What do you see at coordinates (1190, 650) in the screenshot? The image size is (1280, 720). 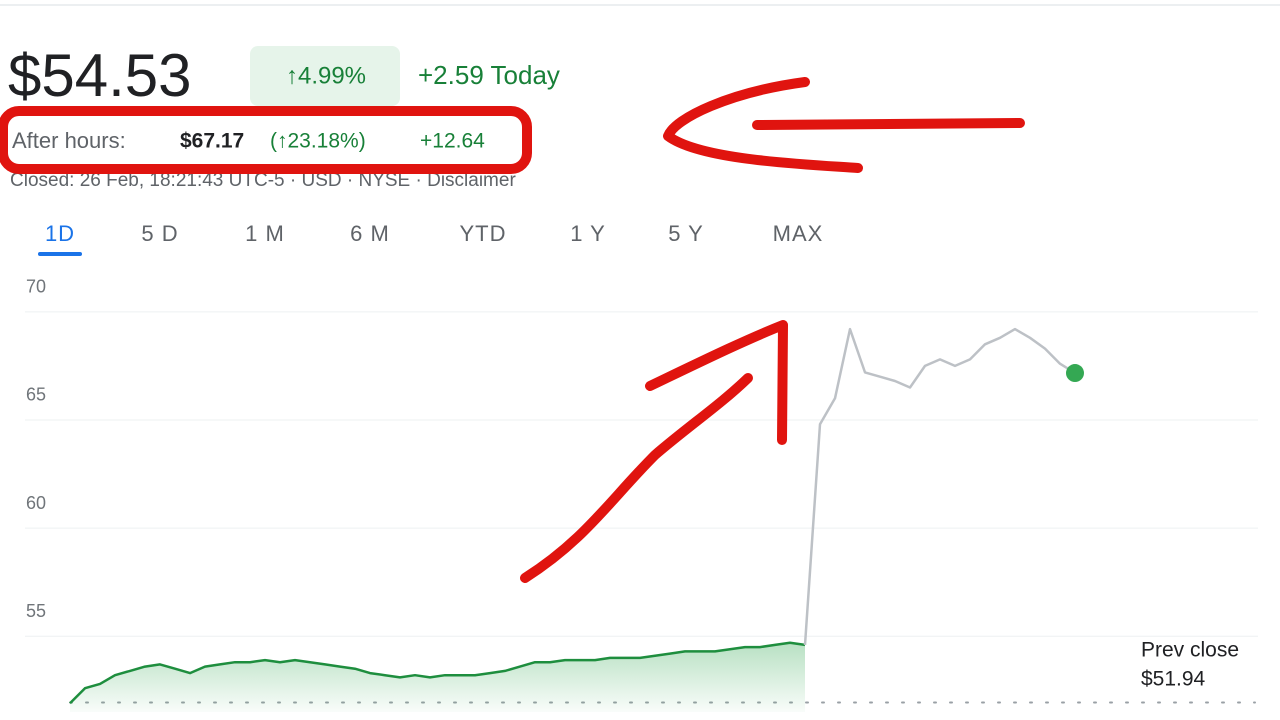 I see `prev-close-label: Prev close` at bounding box center [1190, 650].